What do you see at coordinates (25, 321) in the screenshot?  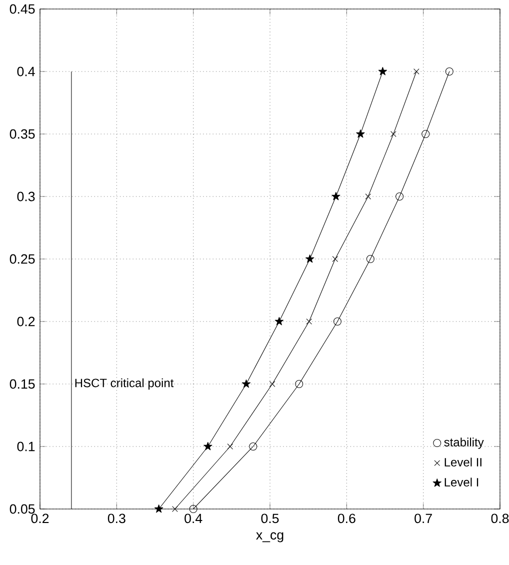 I see `y-tick-label: 0.2` at bounding box center [25, 321].